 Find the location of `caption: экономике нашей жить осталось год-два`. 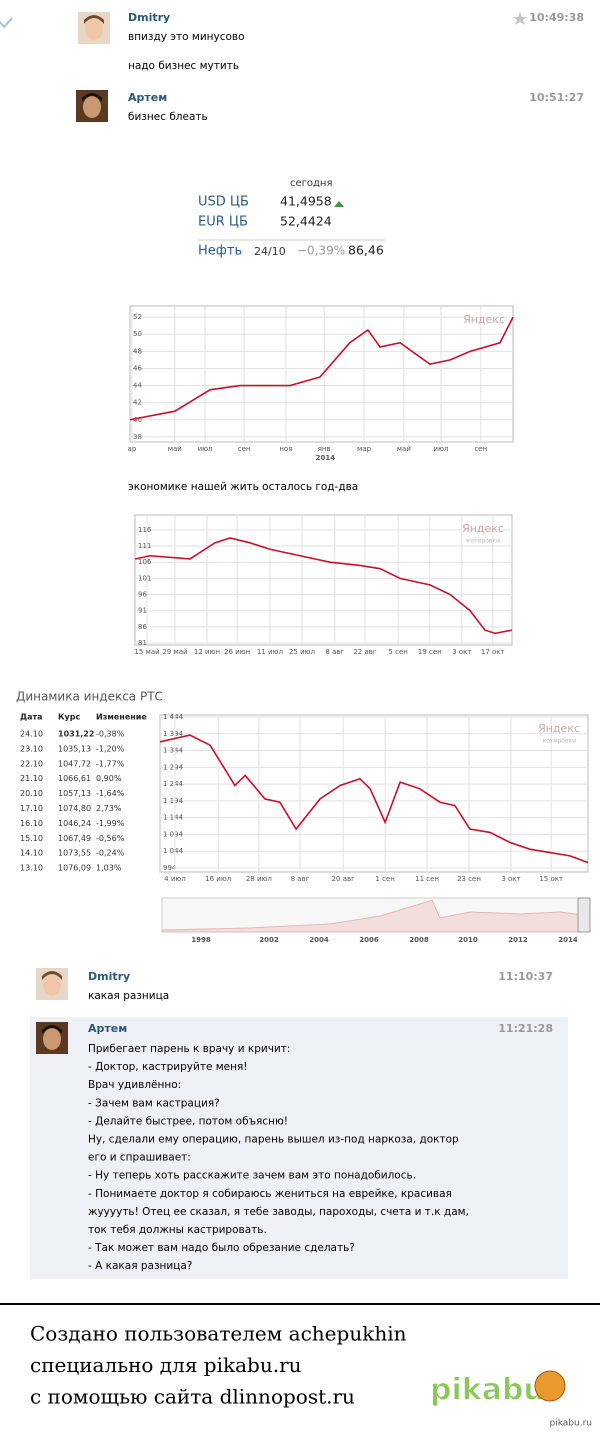

caption: экономике нашей жить осталось год-два is located at coordinates (243, 487).